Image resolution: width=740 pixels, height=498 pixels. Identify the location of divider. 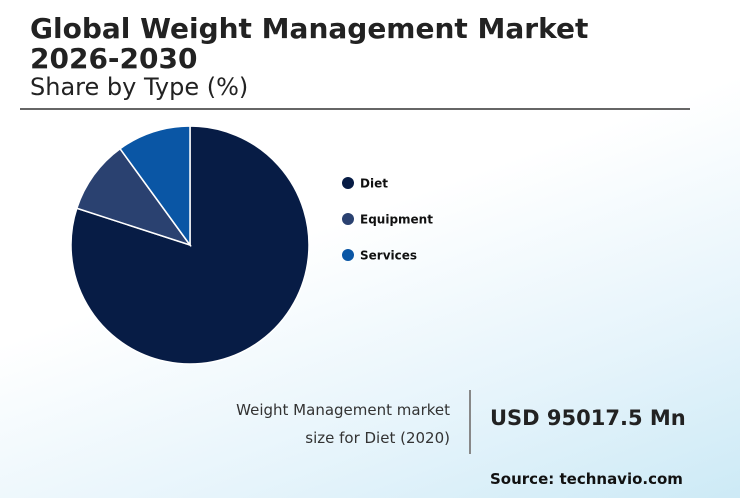
(355, 109).